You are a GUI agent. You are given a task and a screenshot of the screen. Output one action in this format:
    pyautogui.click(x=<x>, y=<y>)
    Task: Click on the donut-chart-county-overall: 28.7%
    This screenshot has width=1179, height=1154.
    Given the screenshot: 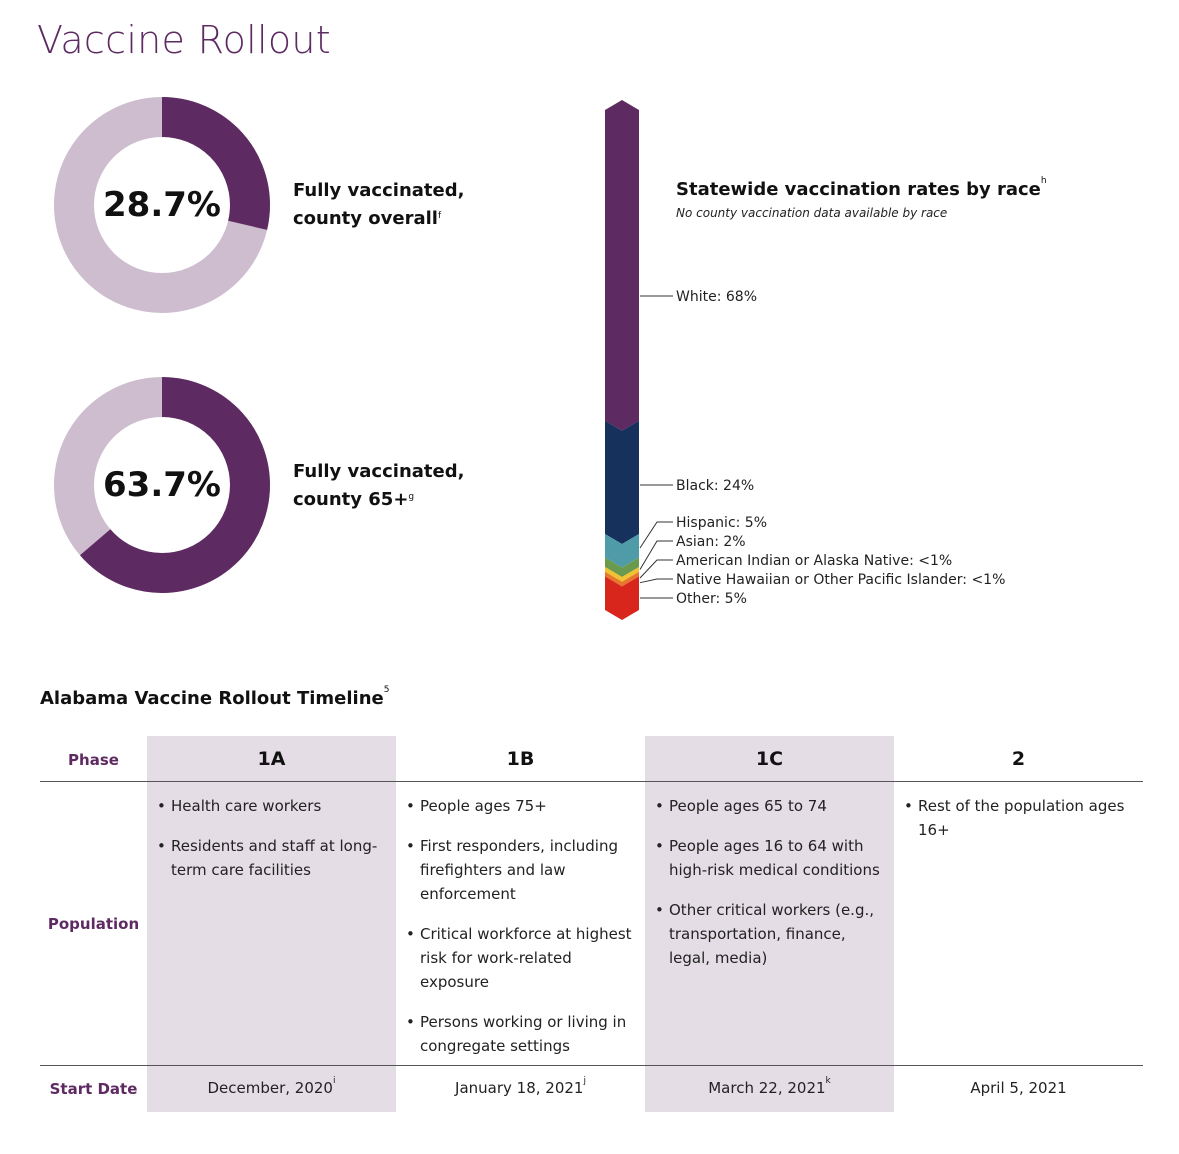 What is the action you would take?
    pyautogui.click(x=162, y=205)
    